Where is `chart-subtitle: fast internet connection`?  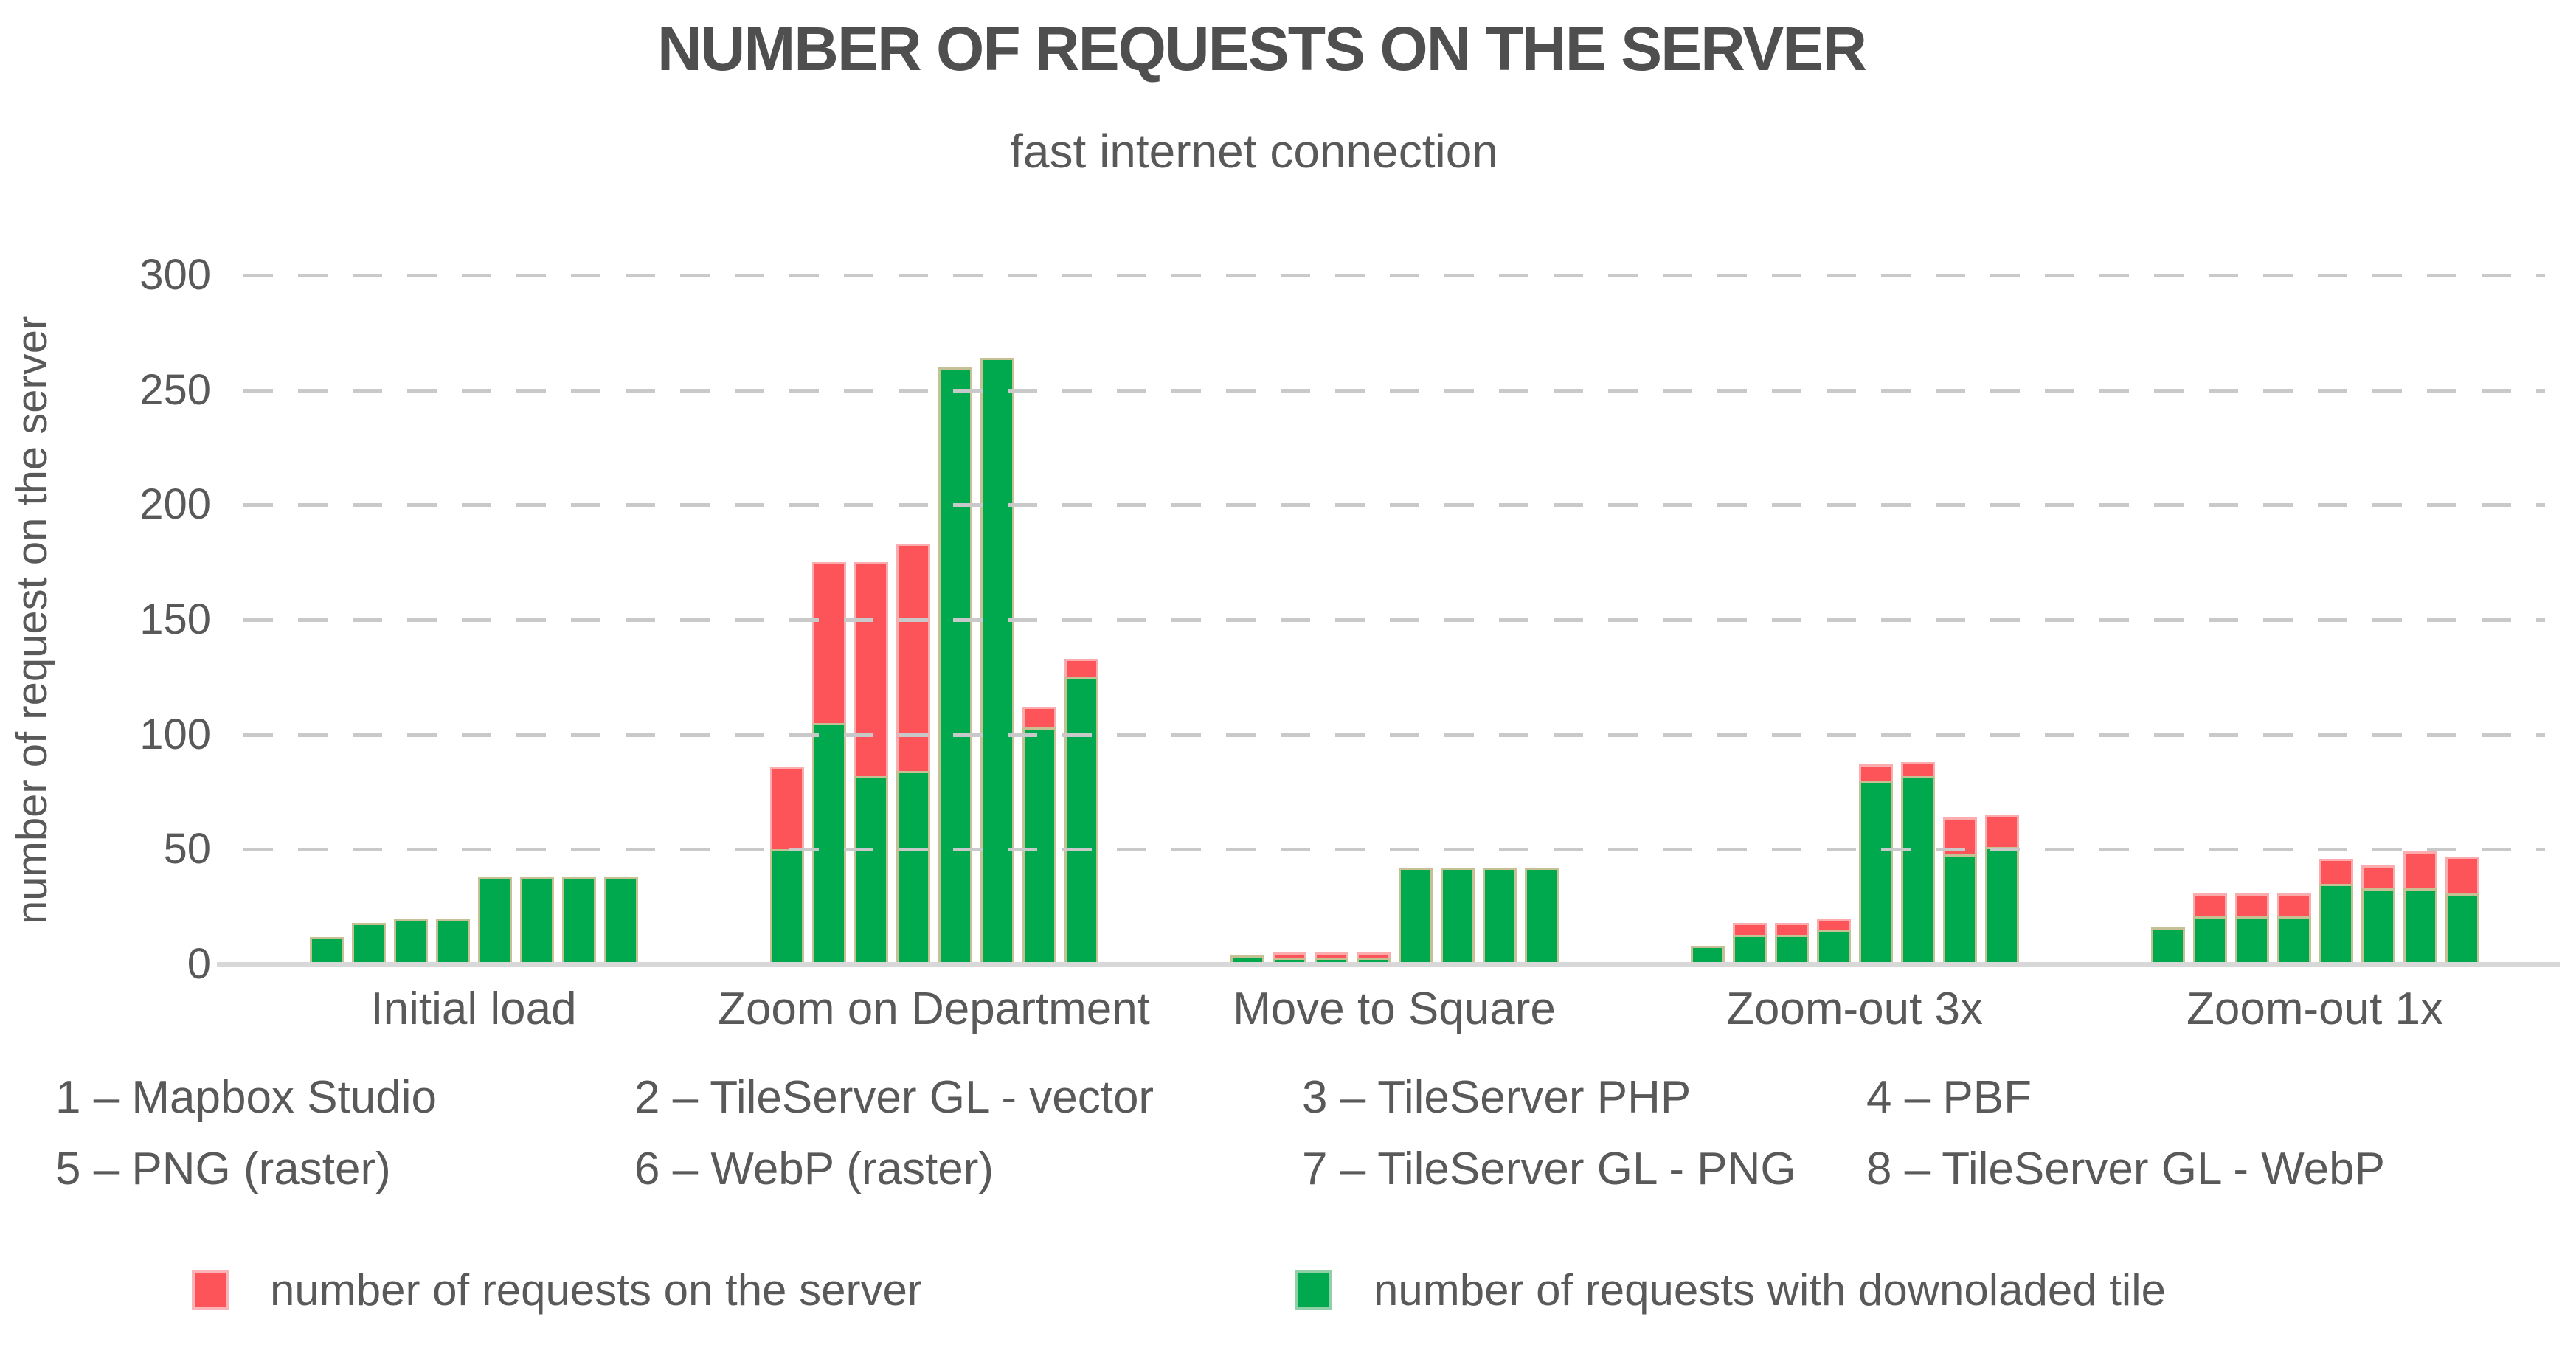 chart-subtitle: fast internet connection is located at coordinates (1254, 151).